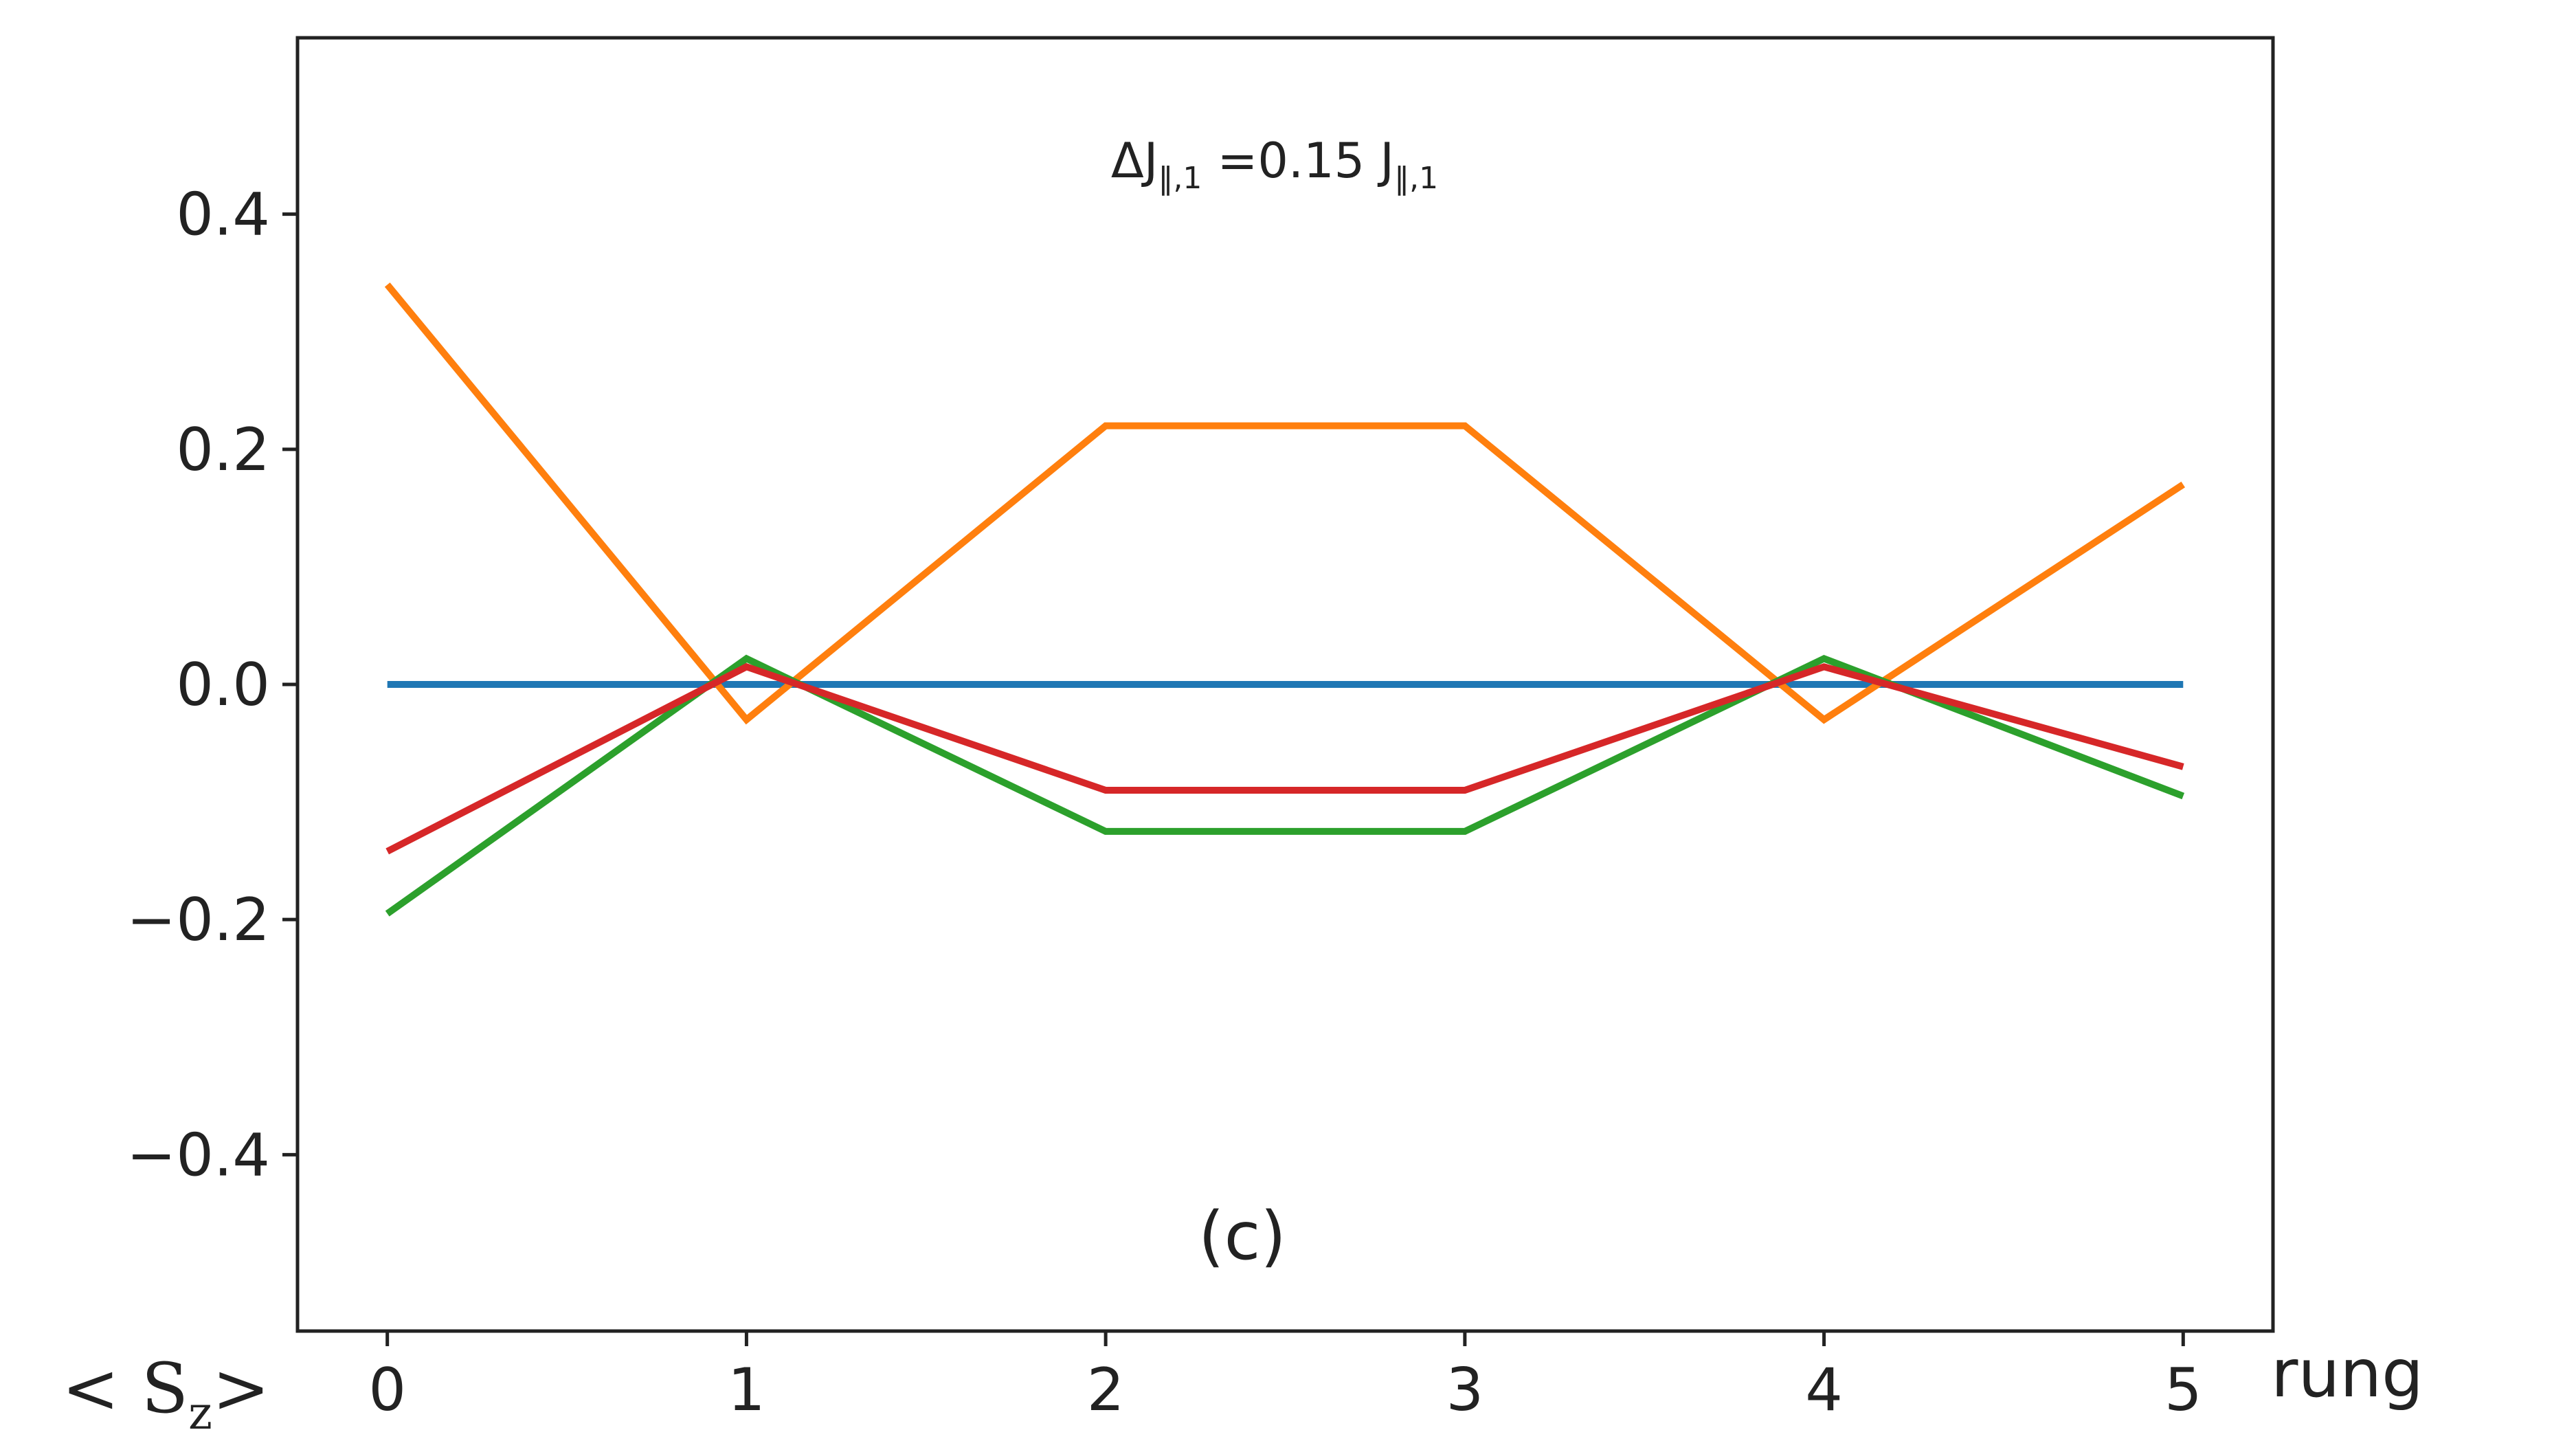 This screenshot has width=2576, height=1452. I want to click on x-tick-label-1: 1, so click(746, 1390).